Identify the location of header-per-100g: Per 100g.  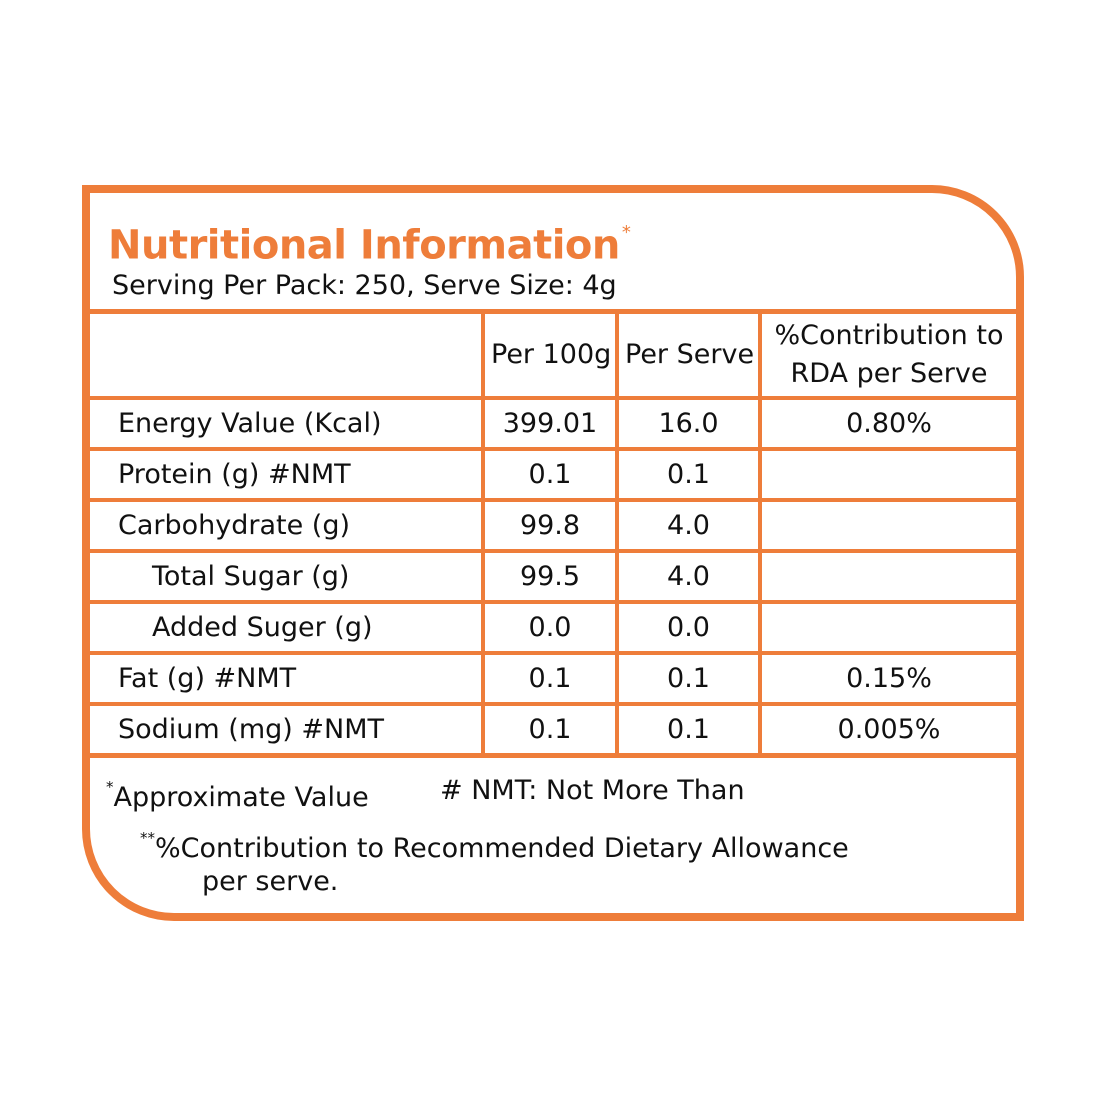
(550, 354).